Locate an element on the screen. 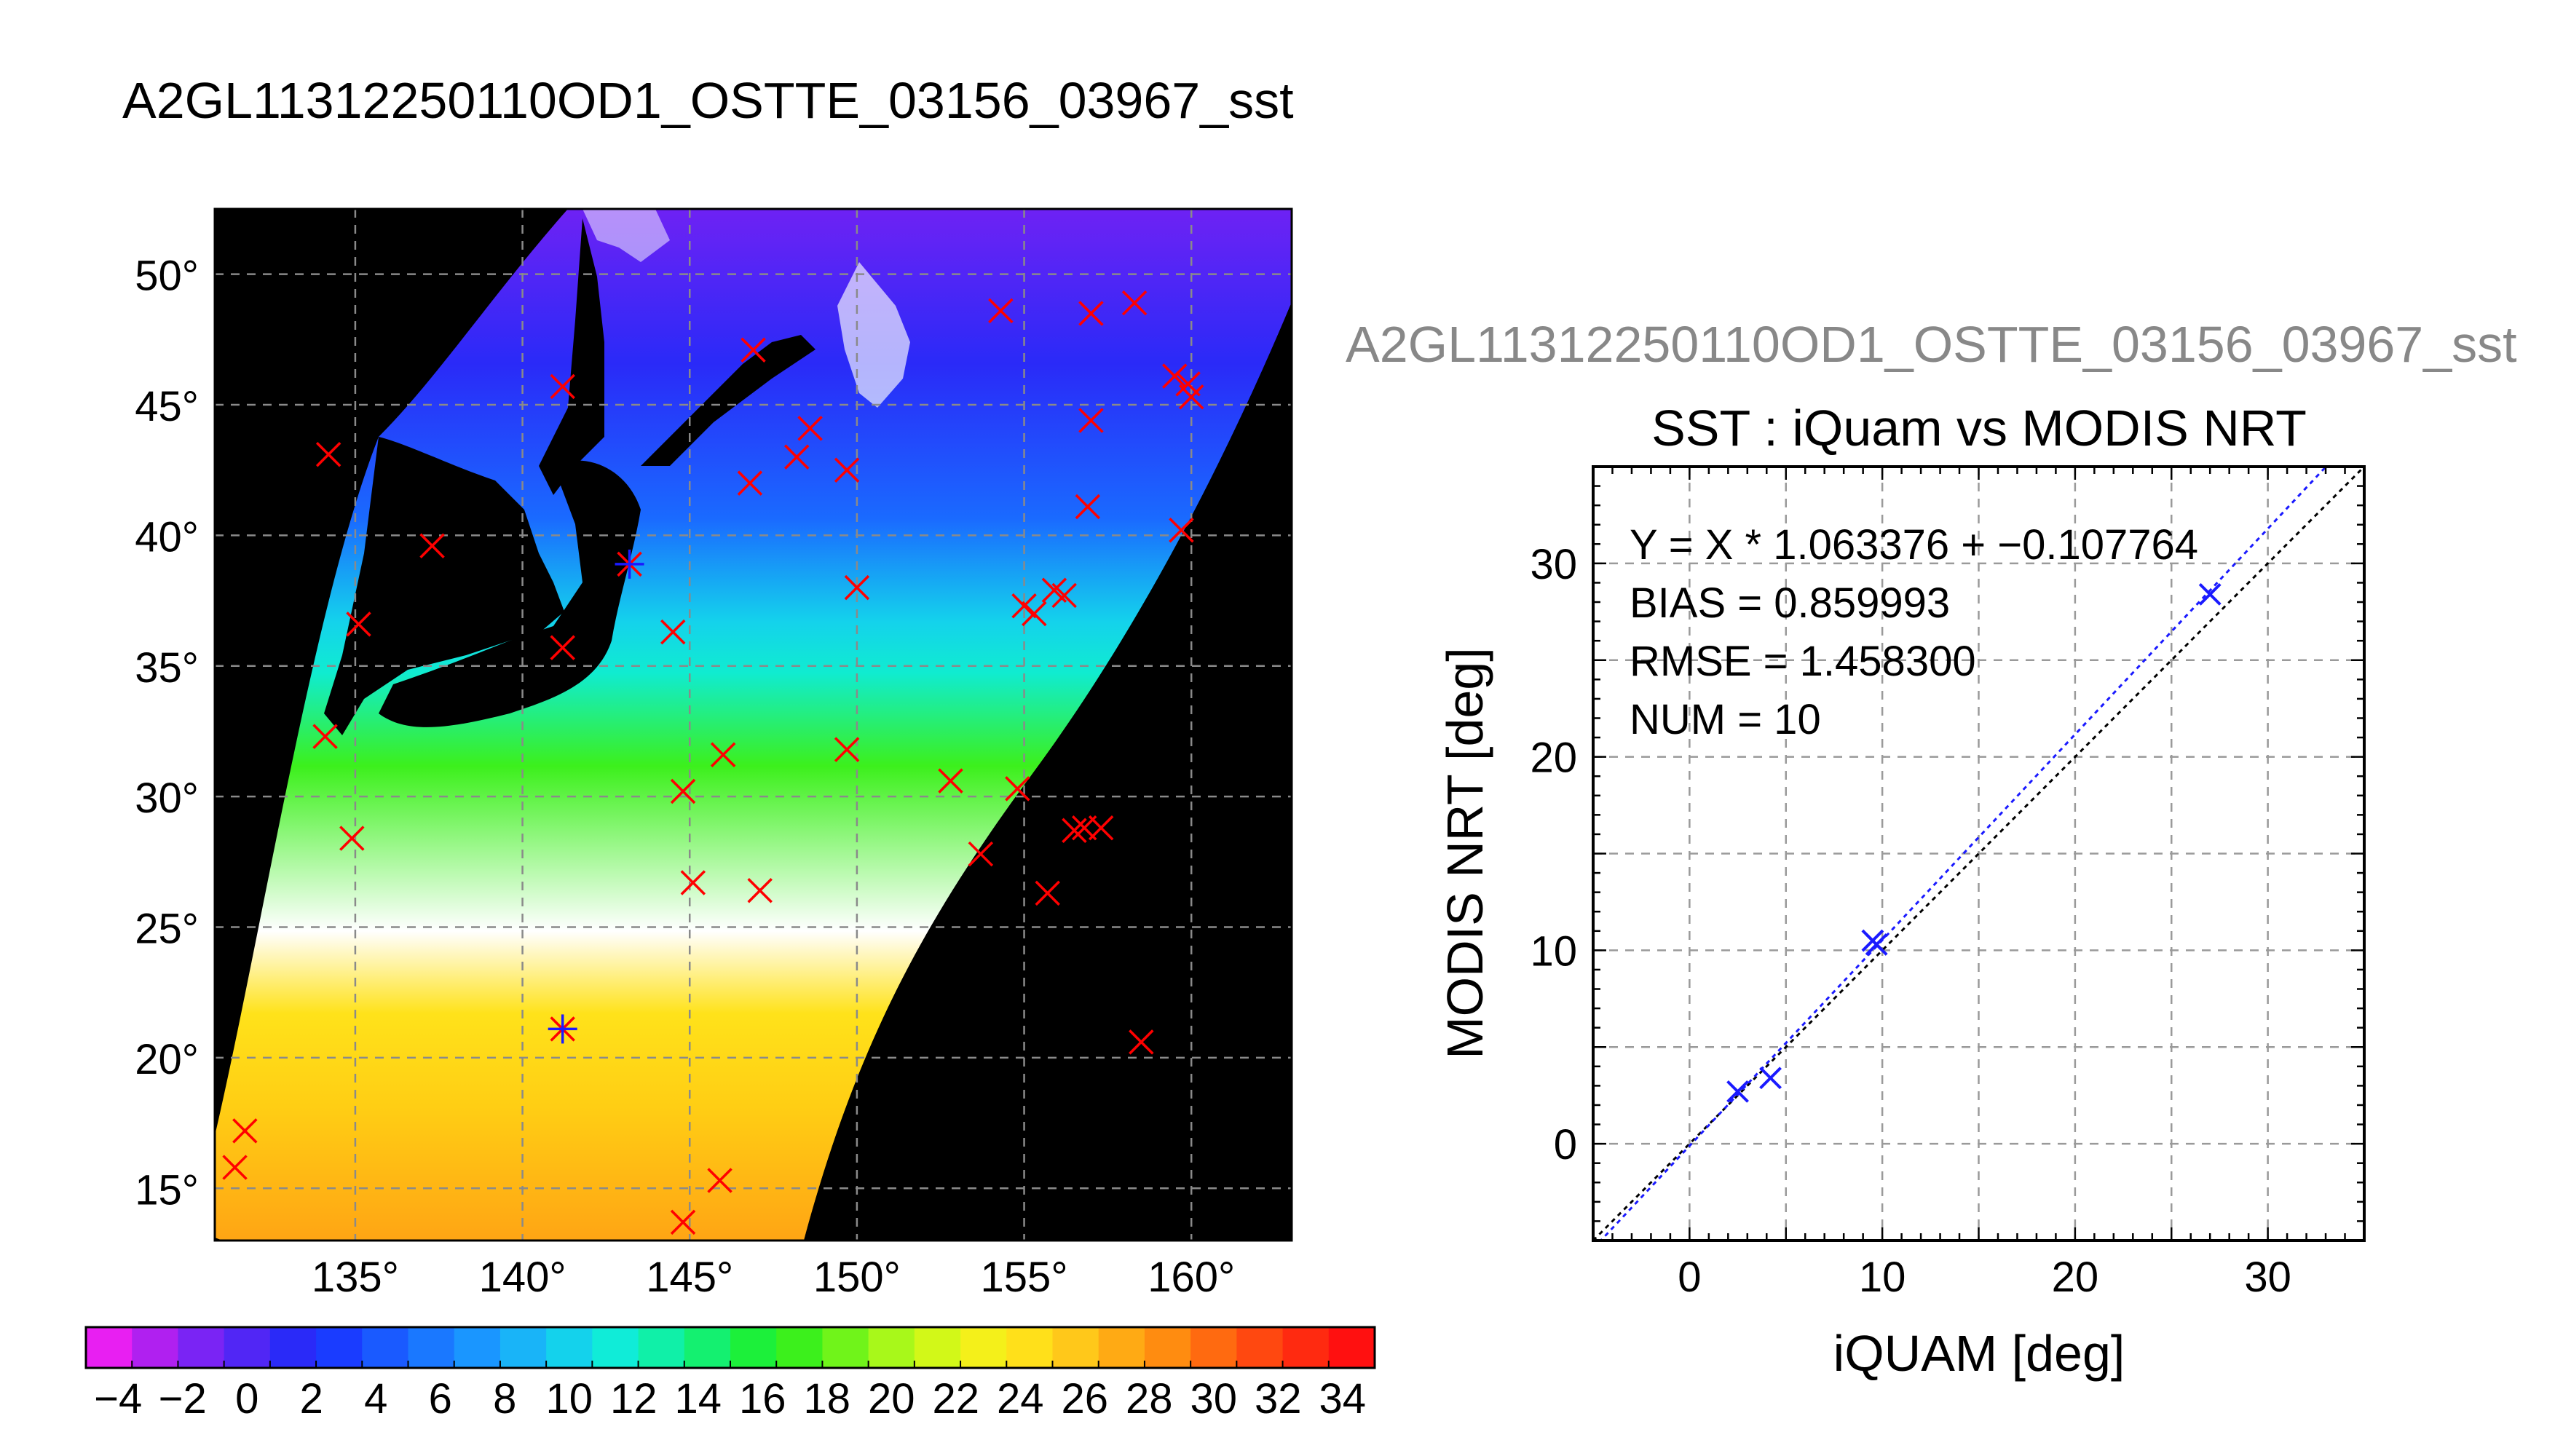 This screenshot has width=2555, height=1456. longitude-tick-label: 160° is located at coordinates (1191, 1277).